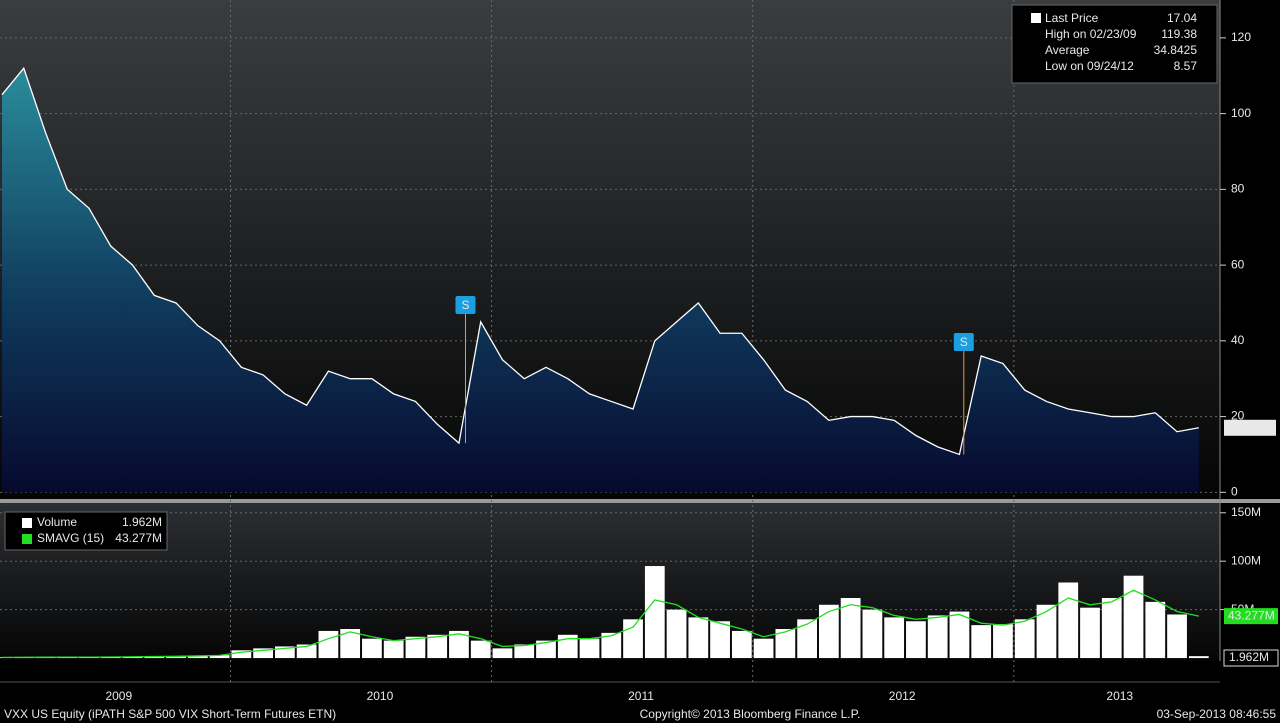 The height and width of the screenshot is (723, 1280). Describe the element at coordinates (1244, 427) in the screenshot. I see `last-price-tag-label: 17.04` at that location.